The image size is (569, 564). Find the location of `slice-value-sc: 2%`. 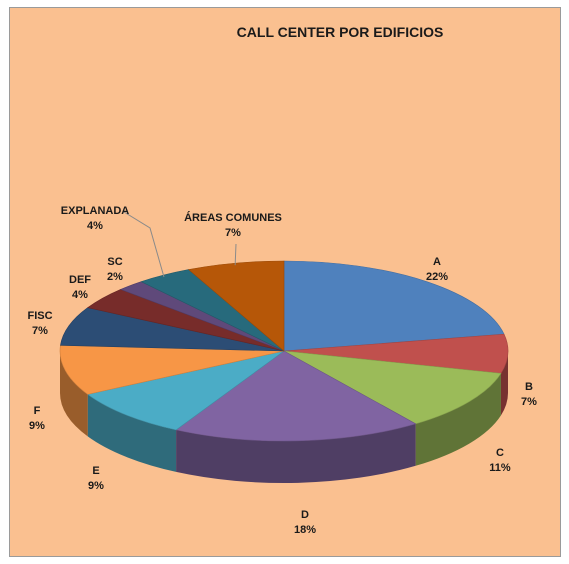

slice-value-sc: 2% is located at coordinates (115, 277).